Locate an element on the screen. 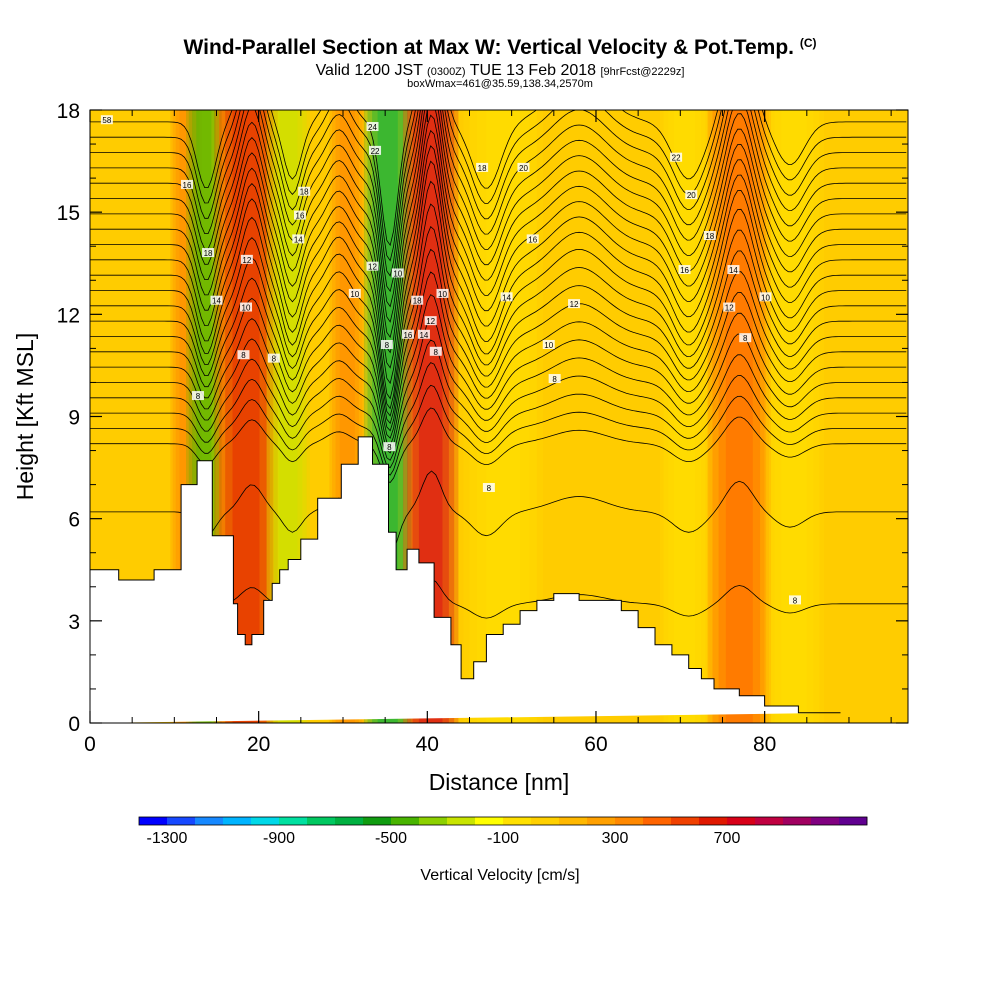 The width and height of the screenshot is (1000, 1000). contour-label-text: 12 is located at coordinates (729, 308).